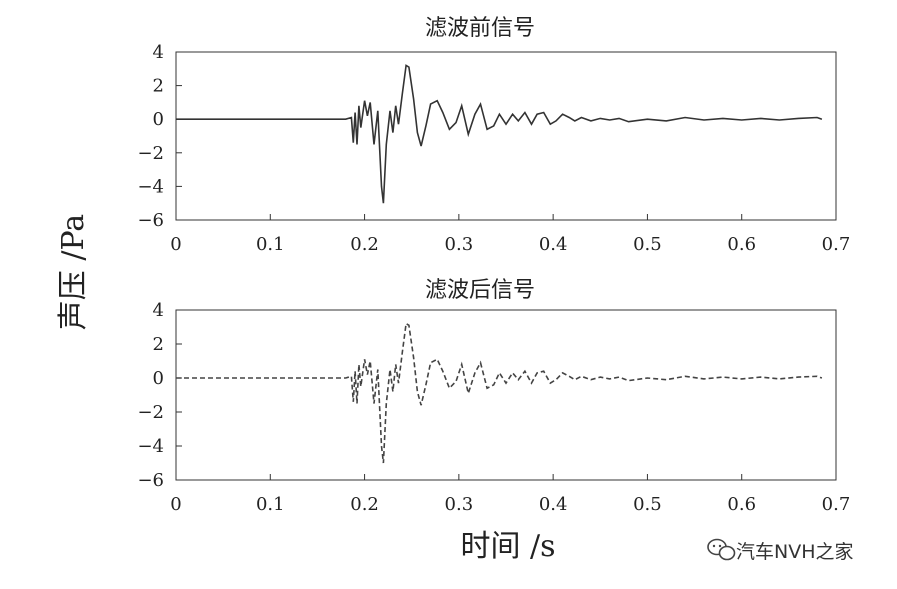  I want to click on subplot-title: 滤波后信号, so click(480, 290).